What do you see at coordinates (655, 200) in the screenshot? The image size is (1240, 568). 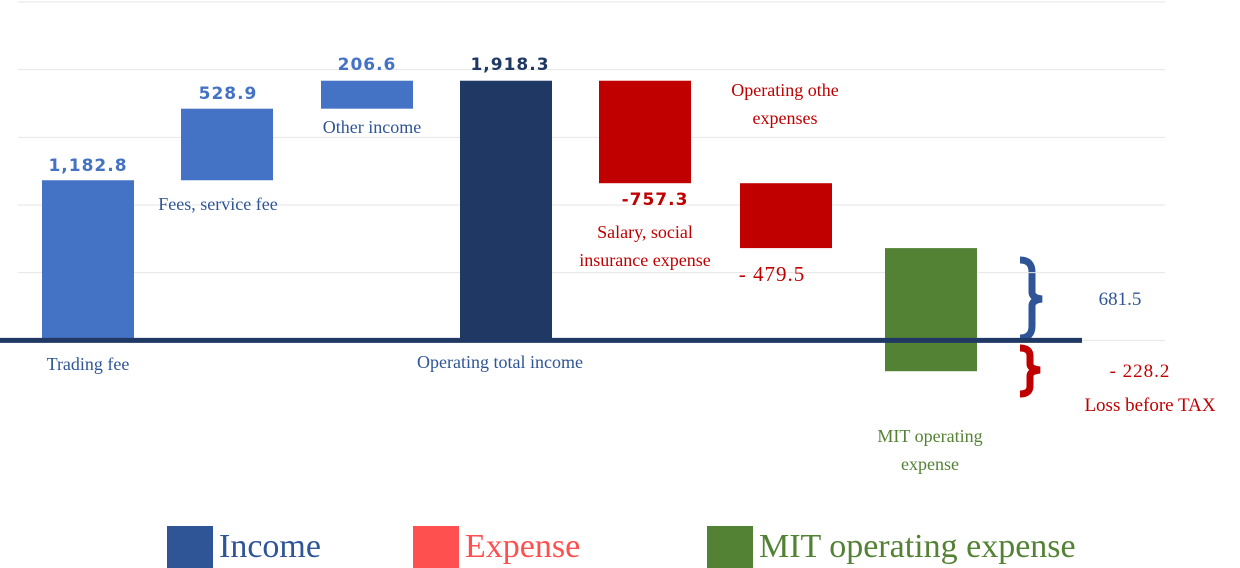 I see `value-label: -757.3` at bounding box center [655, 200].